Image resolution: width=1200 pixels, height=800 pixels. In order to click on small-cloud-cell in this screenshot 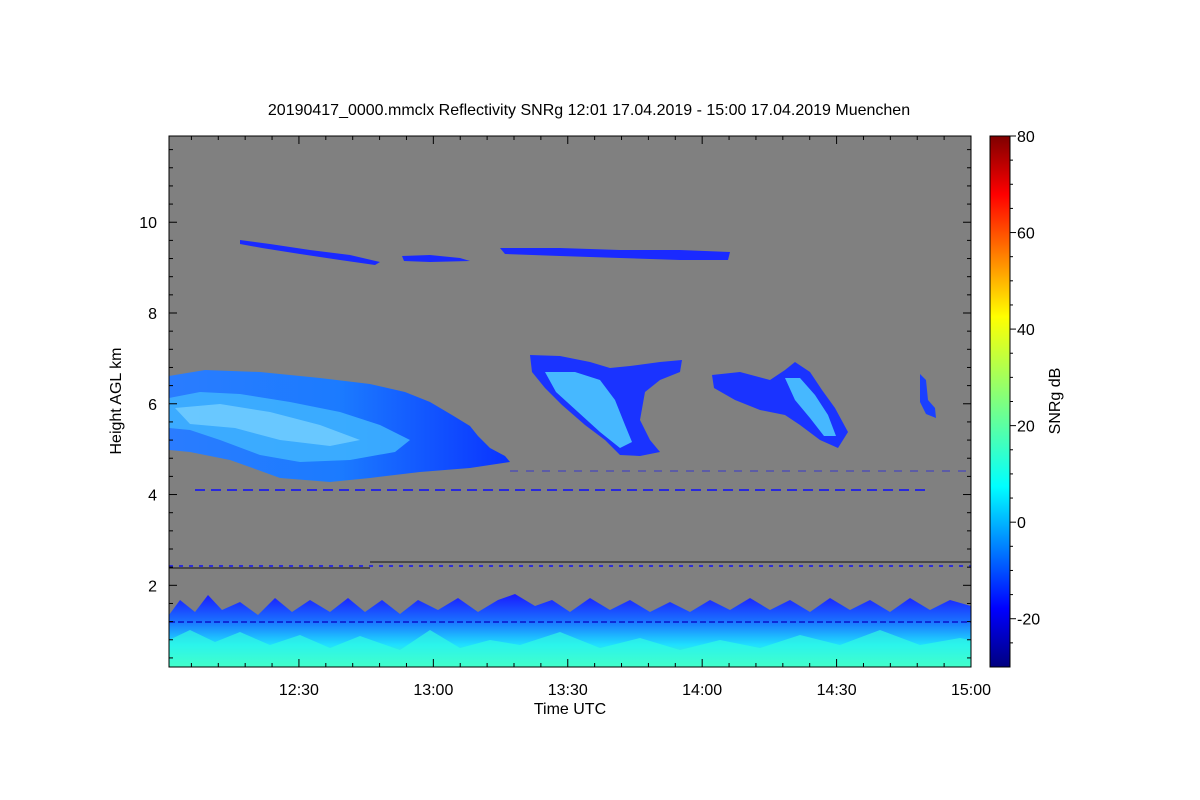, I will do `click(928, 396)`.